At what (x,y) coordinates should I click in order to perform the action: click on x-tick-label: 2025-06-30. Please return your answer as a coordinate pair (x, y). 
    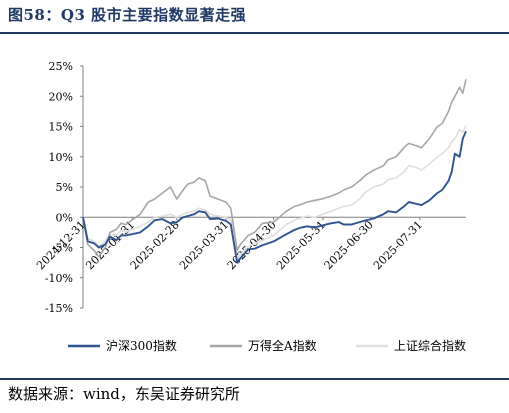
    Looking at the image, I should click on (349, 245).